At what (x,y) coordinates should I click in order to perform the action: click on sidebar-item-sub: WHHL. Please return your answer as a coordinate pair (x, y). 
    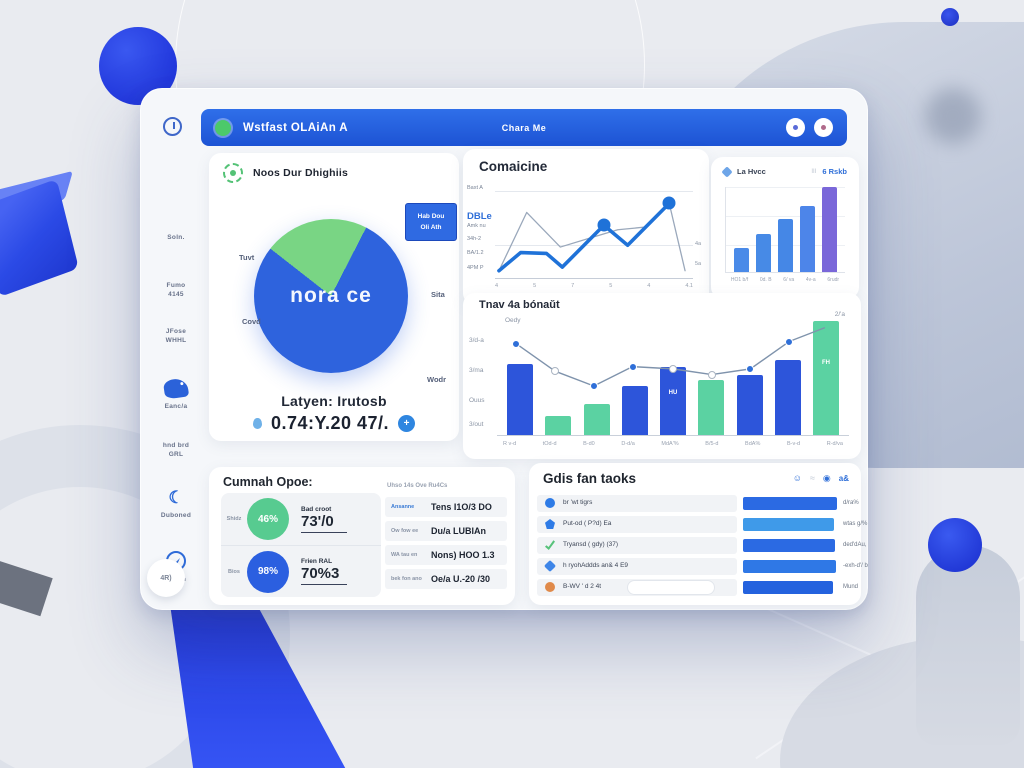
    Looking at the image, I should click on (176, 340).